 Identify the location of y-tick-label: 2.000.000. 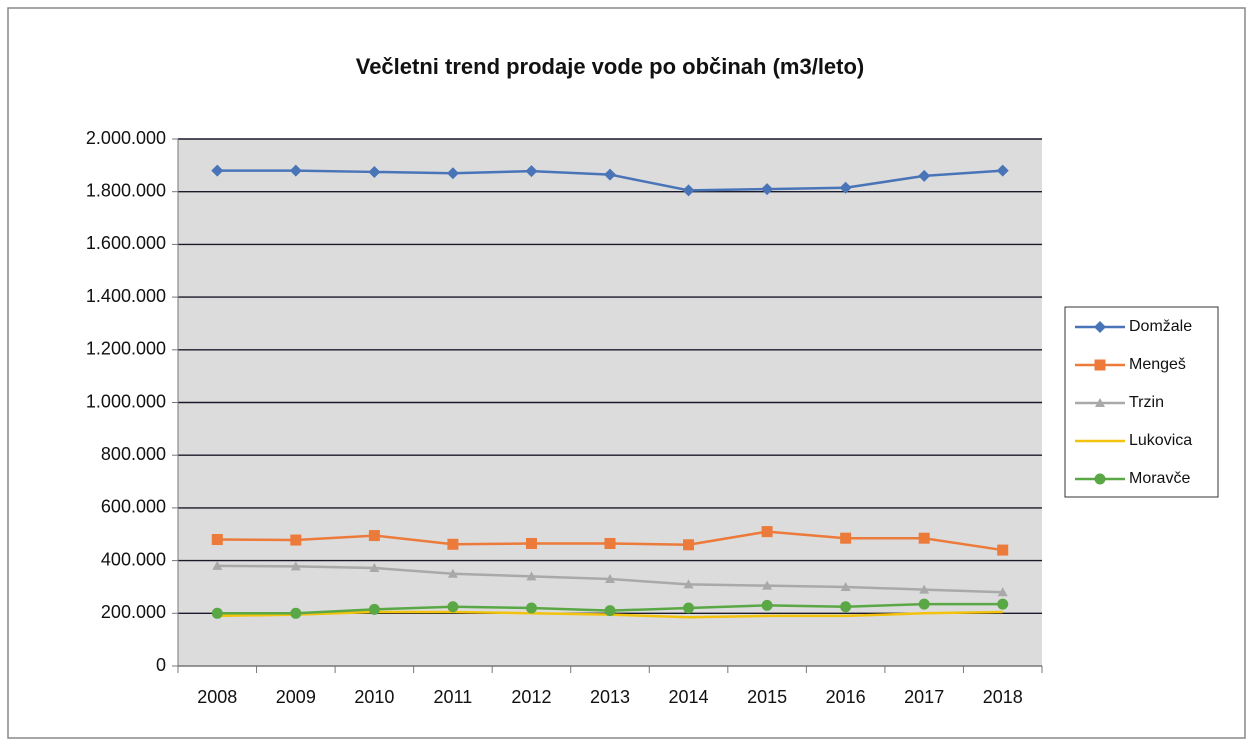
(126, 138).